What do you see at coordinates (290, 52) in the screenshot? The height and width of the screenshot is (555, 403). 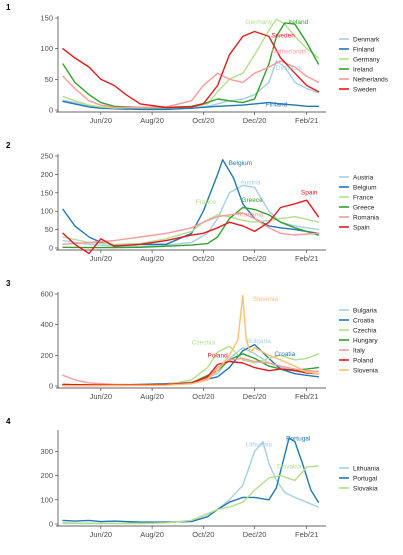 I see `series-label-netherlands: Netherlands` at bounding box center [290, 52].